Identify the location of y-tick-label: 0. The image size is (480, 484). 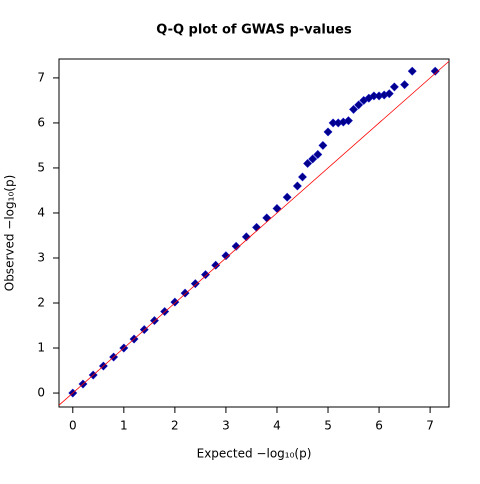
(41, 393).